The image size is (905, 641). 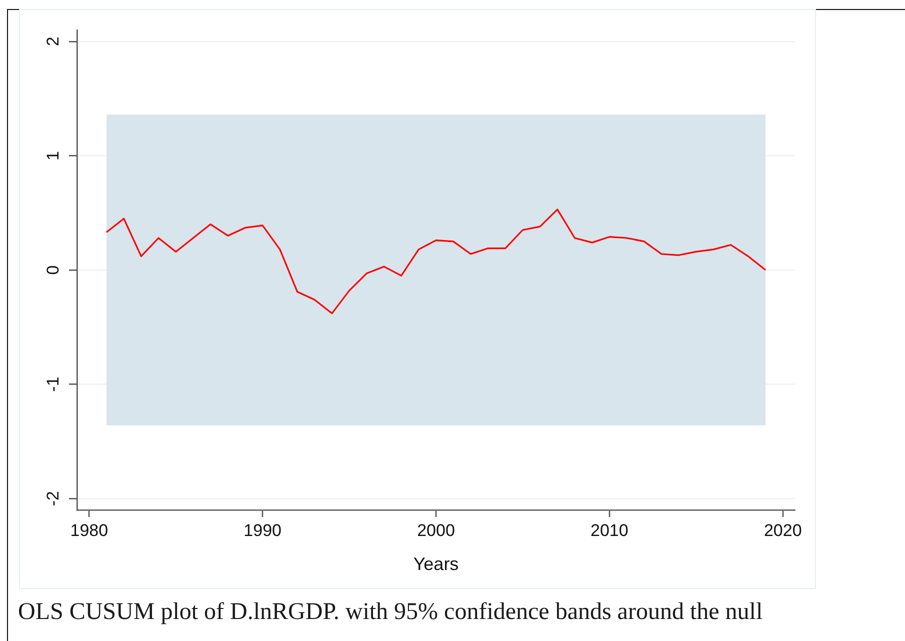 I want to click on x-axis-title: Years, so click(x=436, y=564).